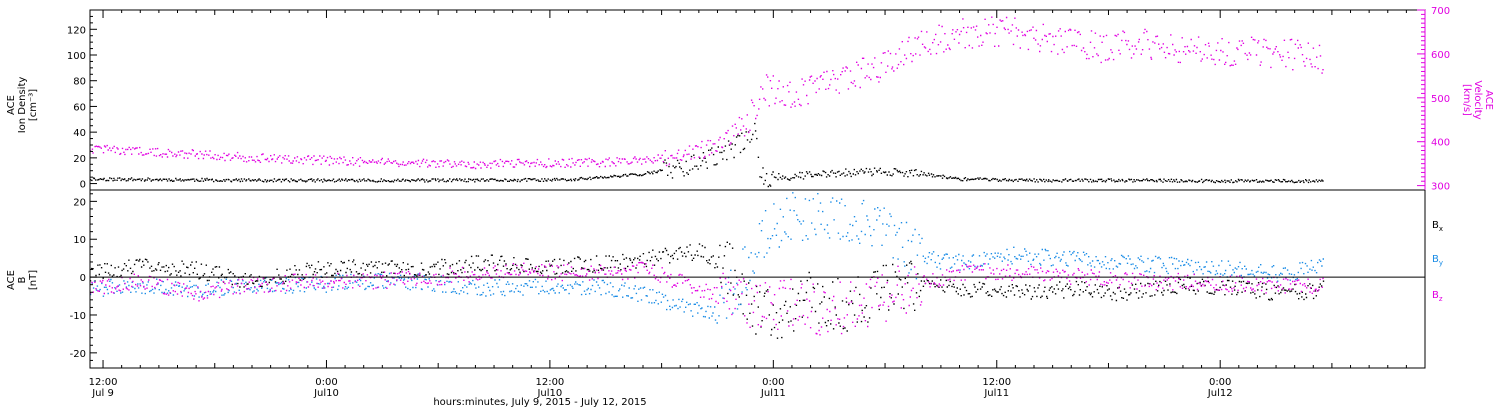  I want to click on field-axis-label-line2: B, so click(22, 279).